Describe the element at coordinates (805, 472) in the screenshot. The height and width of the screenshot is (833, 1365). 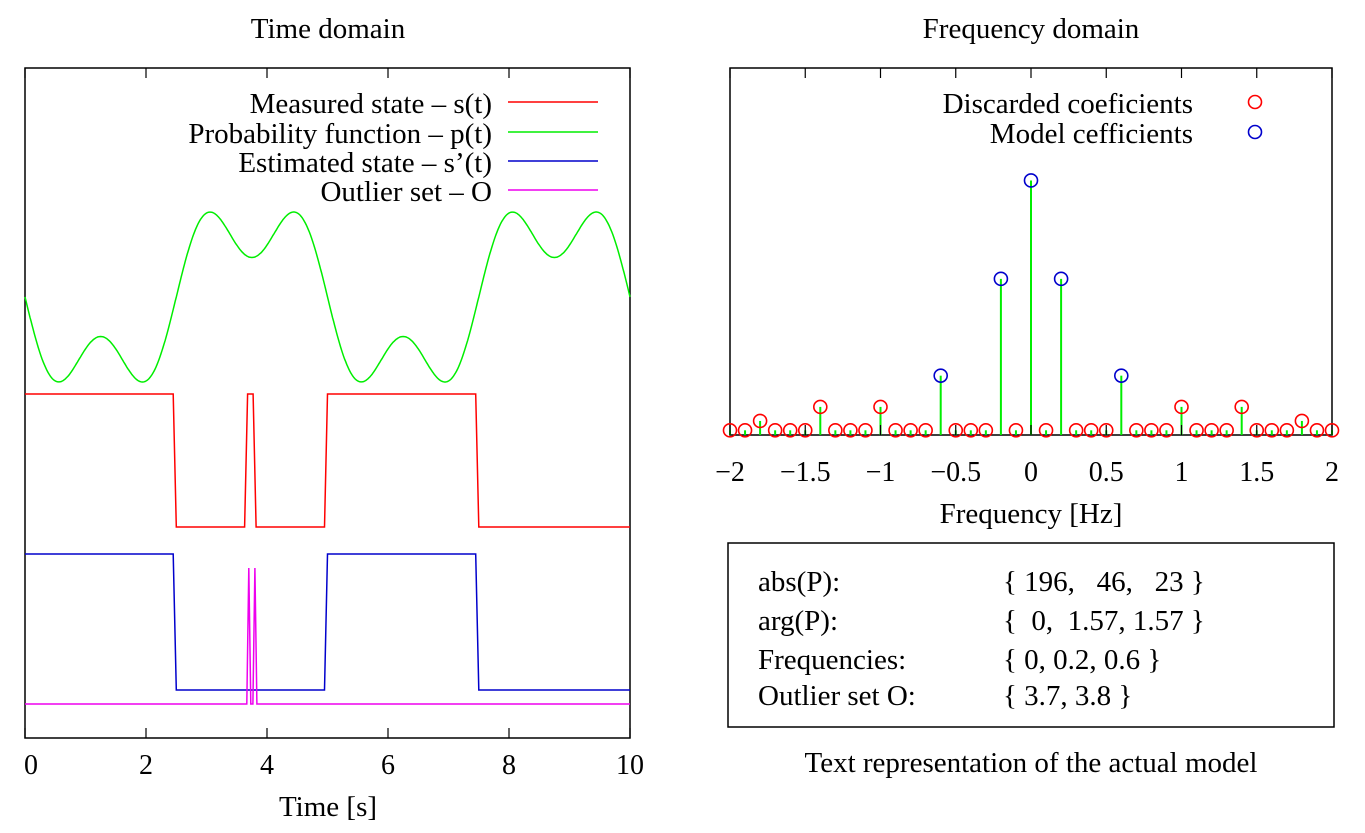
I see `frequency-x-tick-label: −1.5` at that location.